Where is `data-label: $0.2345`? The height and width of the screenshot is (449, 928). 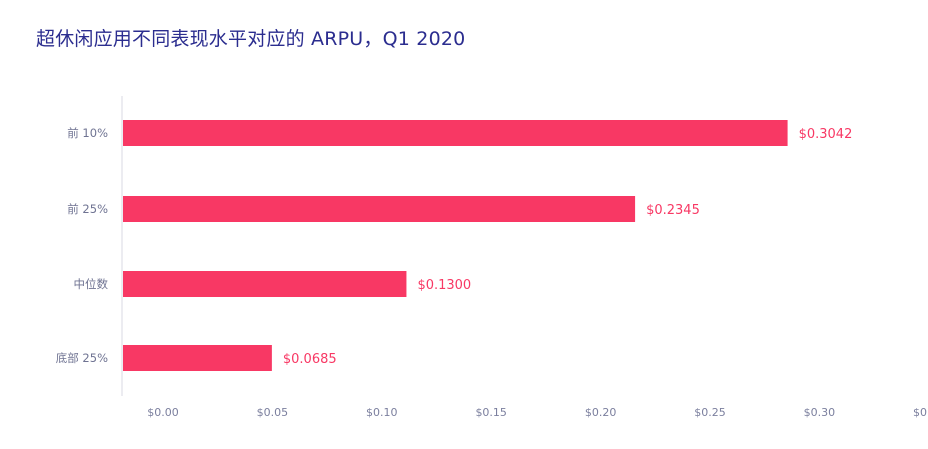 data-label: $0.2345 is located at coordinates (673, 210).